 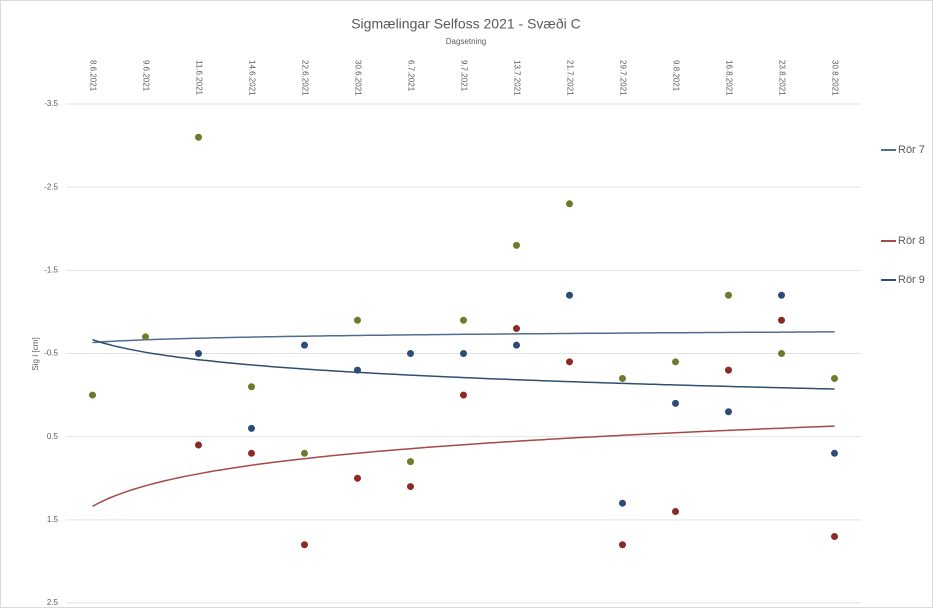 I want to click on x-tick-label: 8.6.2021, so click(x=92, y=76).